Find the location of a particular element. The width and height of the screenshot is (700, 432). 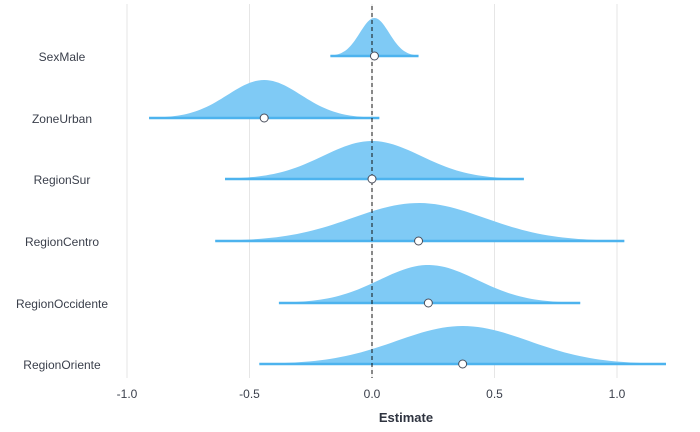

y-tick-label-RegionSur: RegionSur is located at coordinates (62, 180).